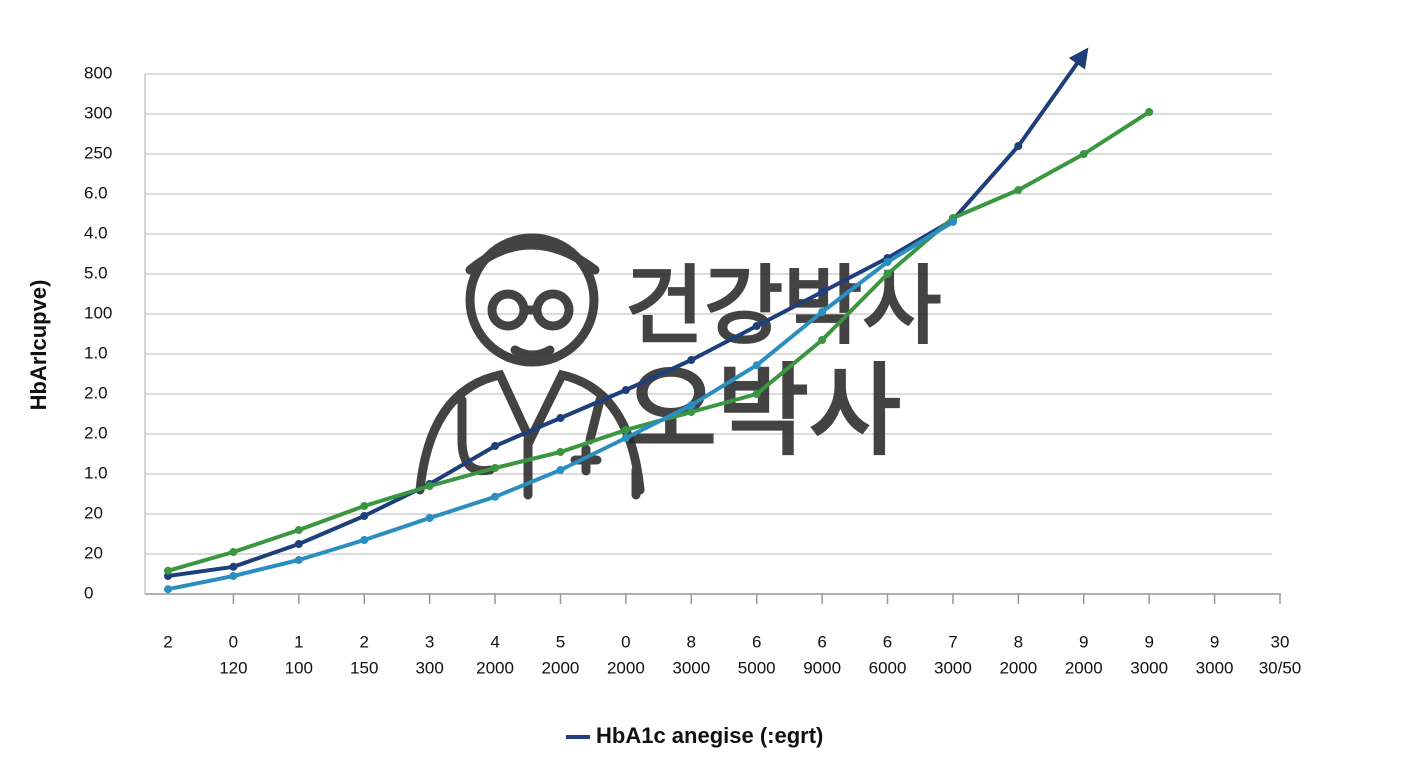  What do you see at coordinates (952, 641) in the screenshot?
I see `x-tick-label: 7` at bounding box center [952, 641].